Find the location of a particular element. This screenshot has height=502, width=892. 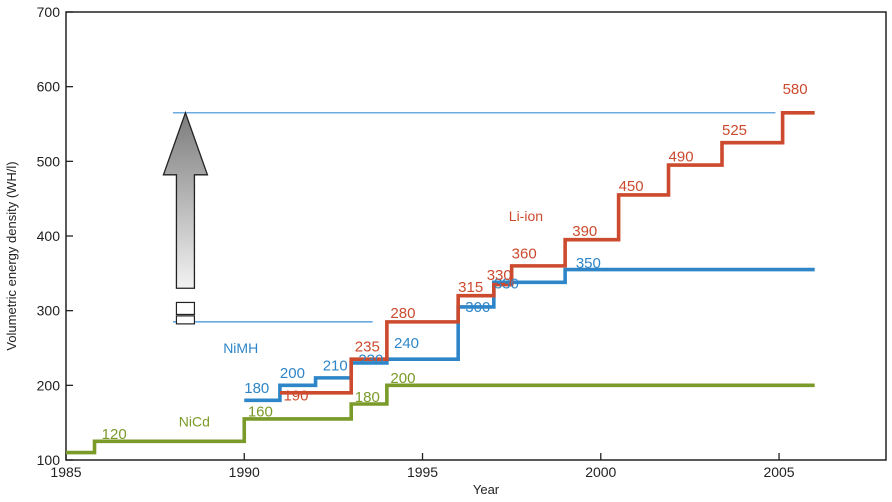

data-label: 240 is located at coordinates (406, 343).